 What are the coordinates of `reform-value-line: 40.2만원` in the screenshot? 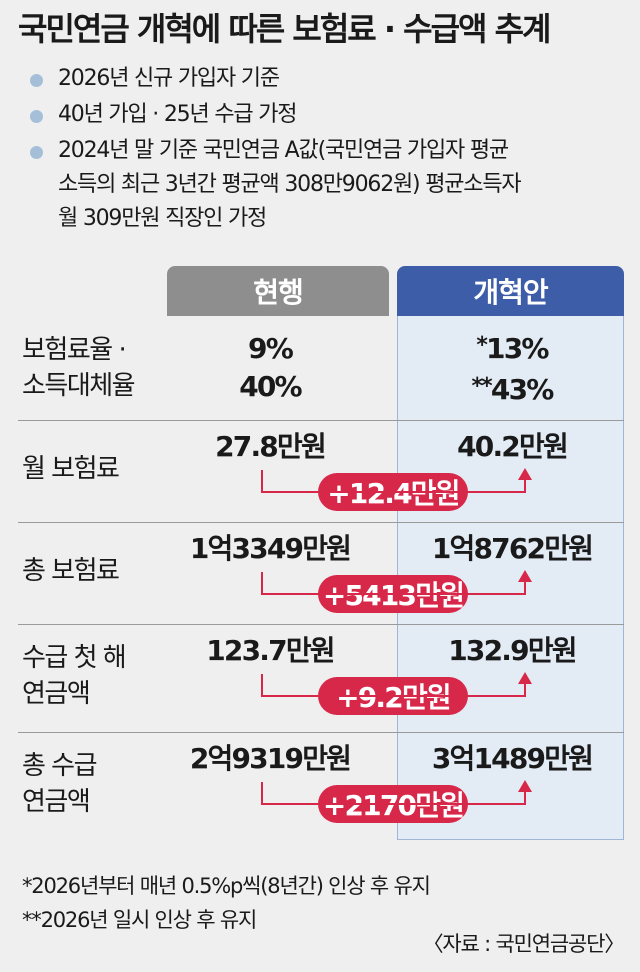 It's located at (513, 446).